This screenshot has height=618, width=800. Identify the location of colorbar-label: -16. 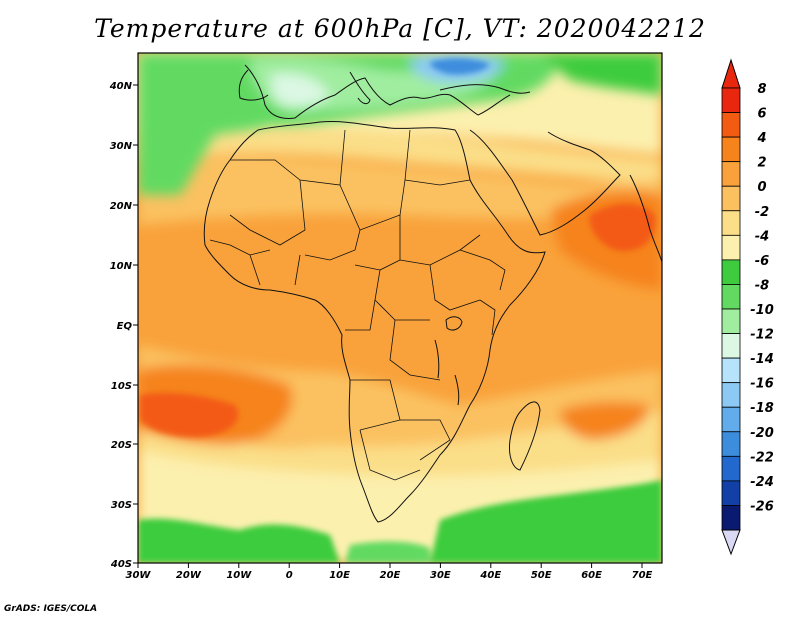
(762, 384).